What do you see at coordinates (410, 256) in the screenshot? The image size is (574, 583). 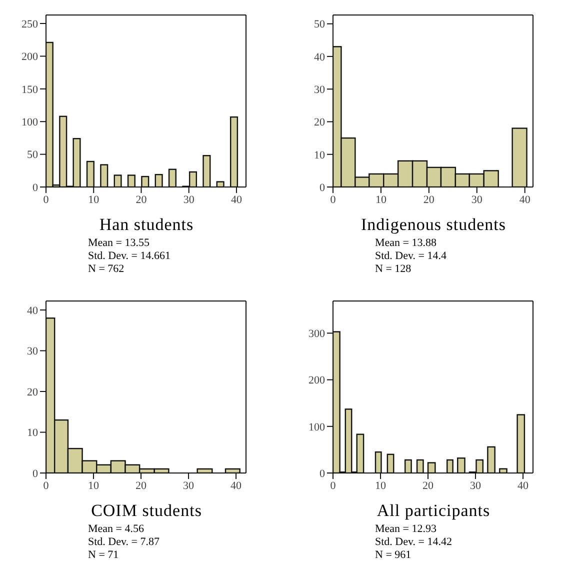 I see `text: Std. Dev. = 14.4` at bounding box center [410, 256].